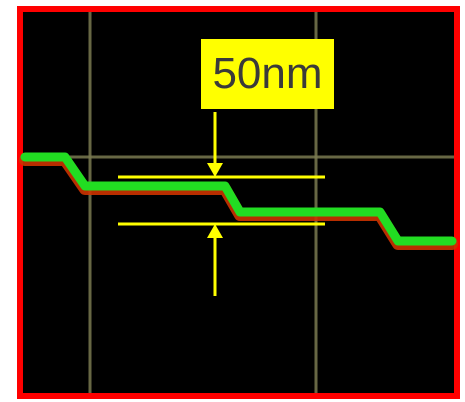  I want to click on arrow-down-icon, so click(215, 170).